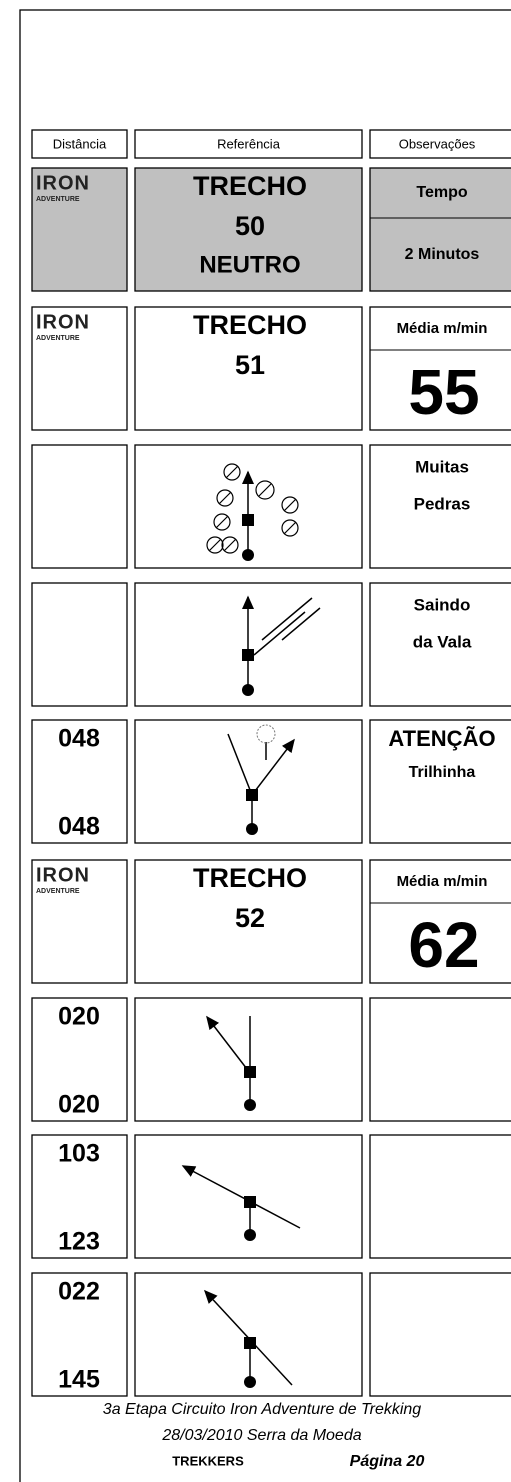 This screenshot has width=511, height=1482. I want to click on diagram-cross-diagonal, so click(248, 1338).